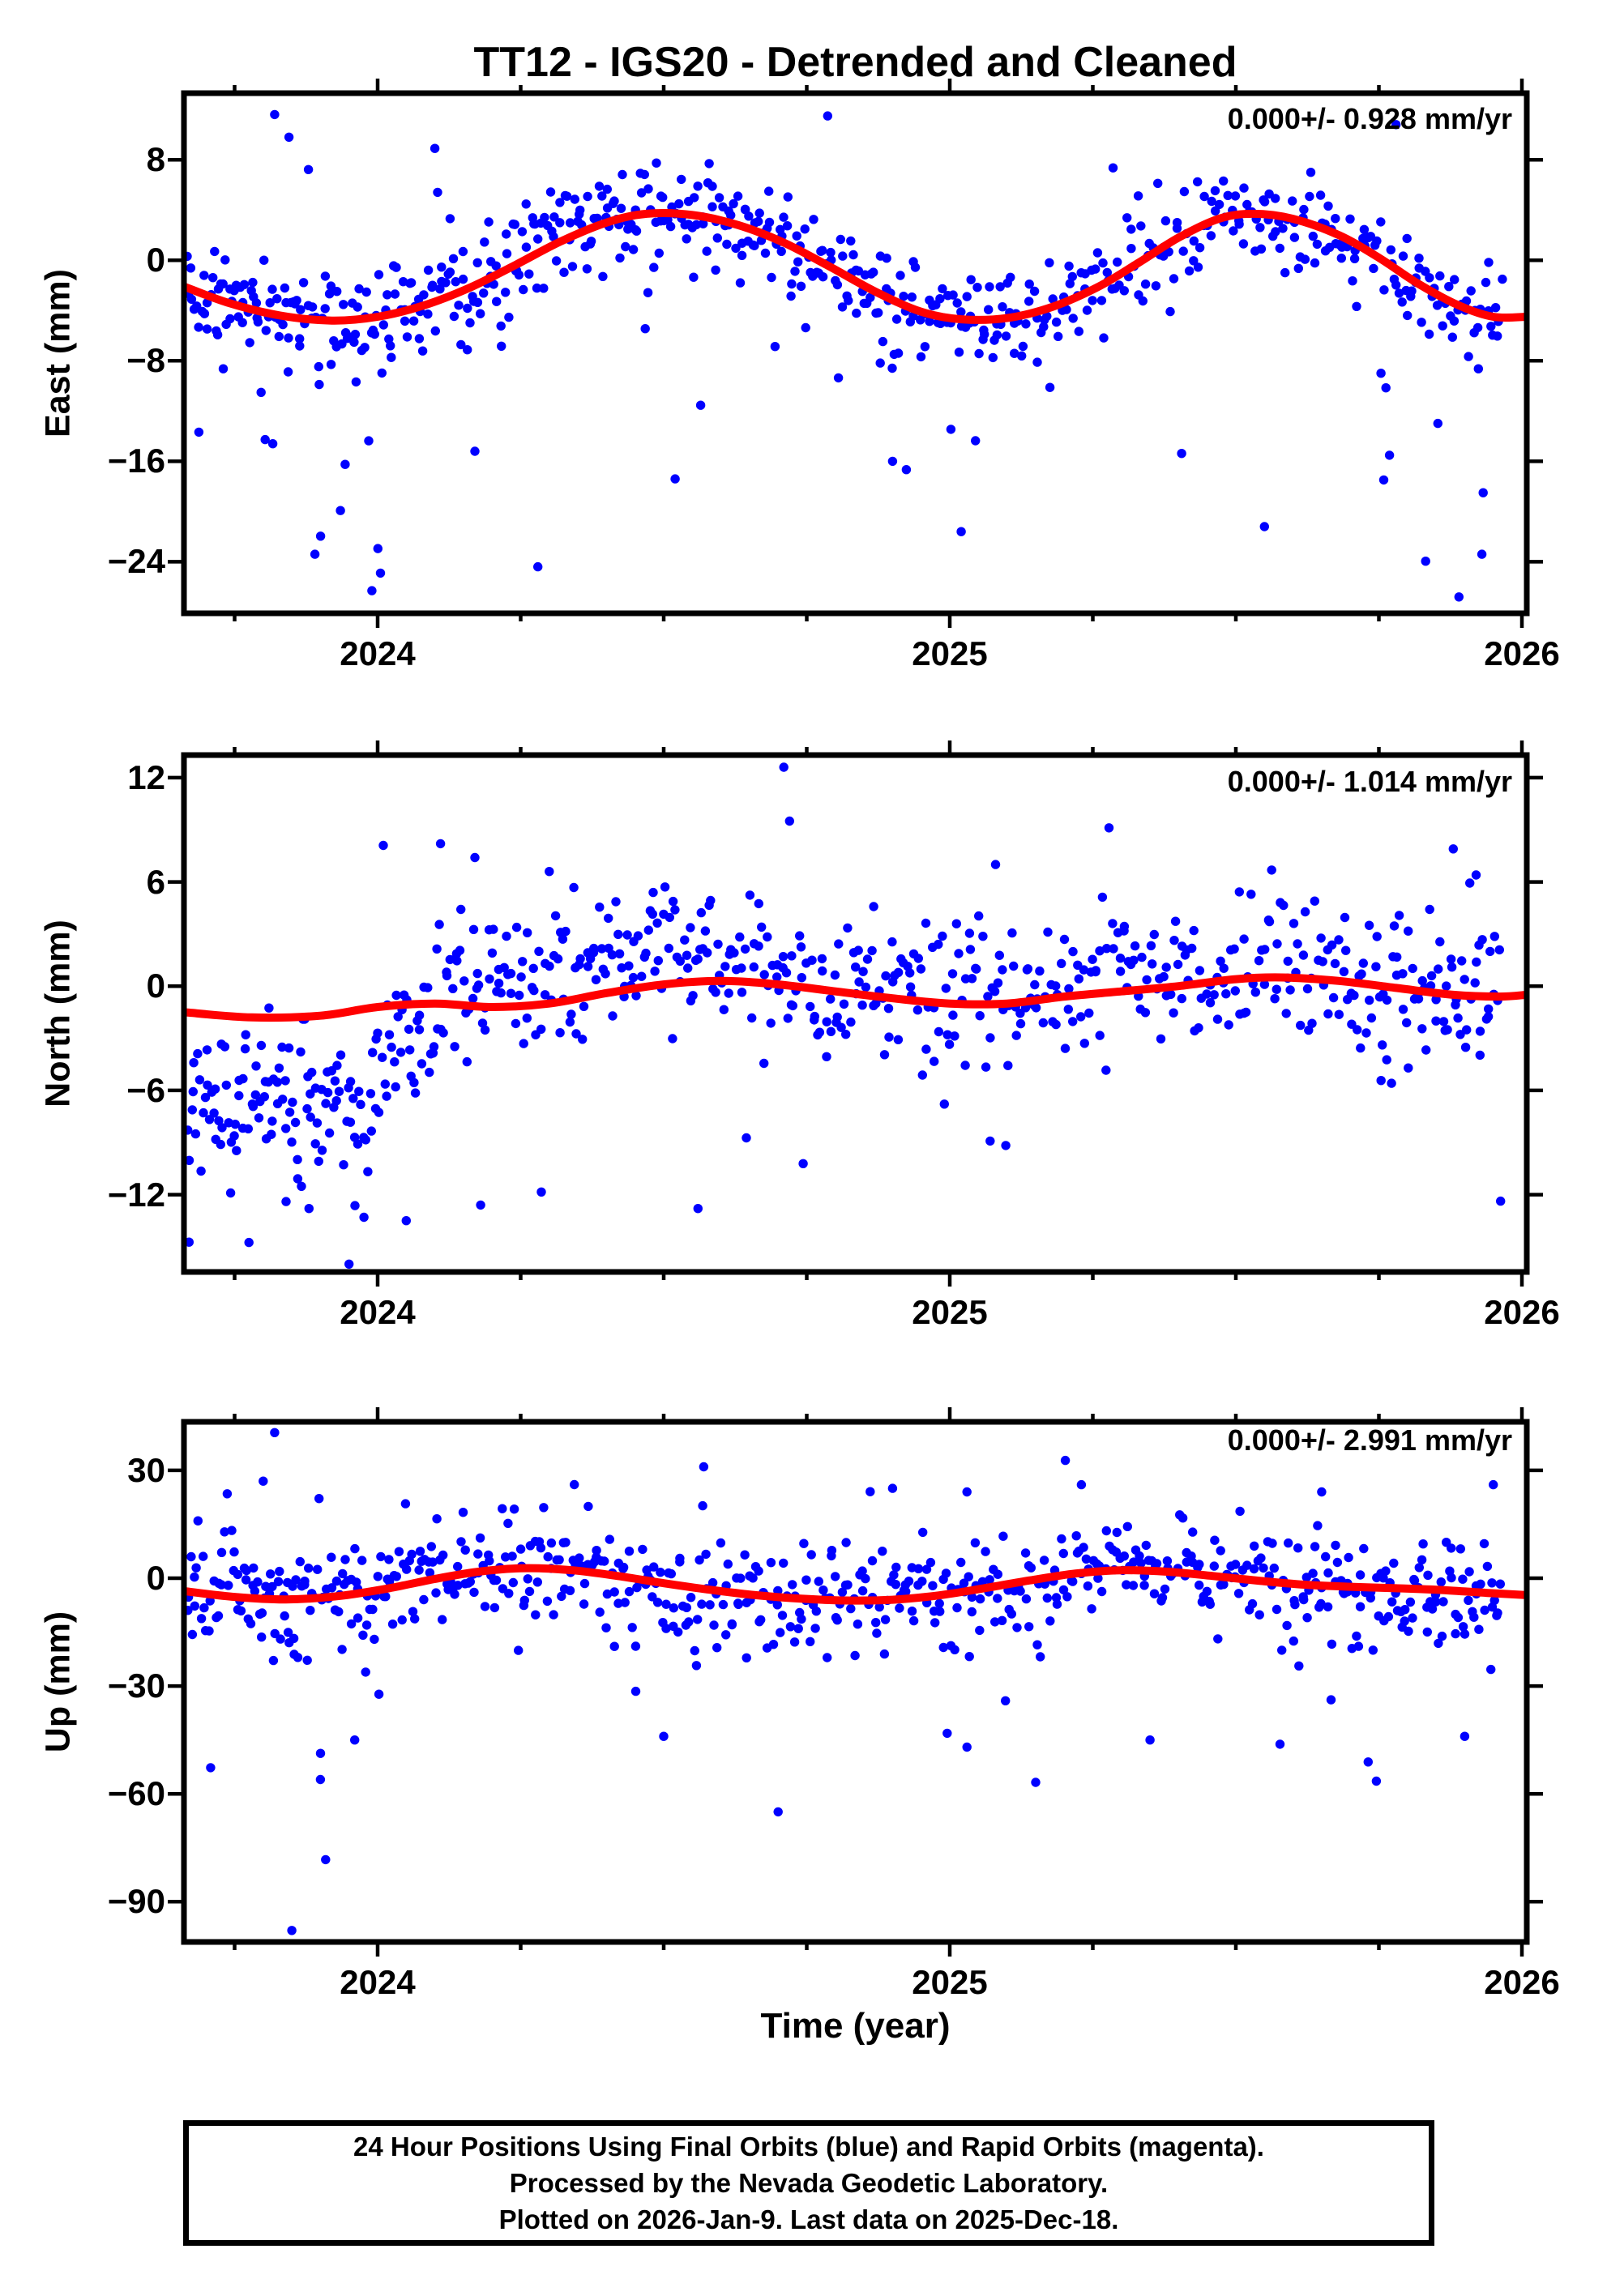 The image size is (1607, 2296). What do you see at coordinates (136, 1195) in the screenshot?
I see `north-y-tick-label: −12` at bounding box center [136, 1195].